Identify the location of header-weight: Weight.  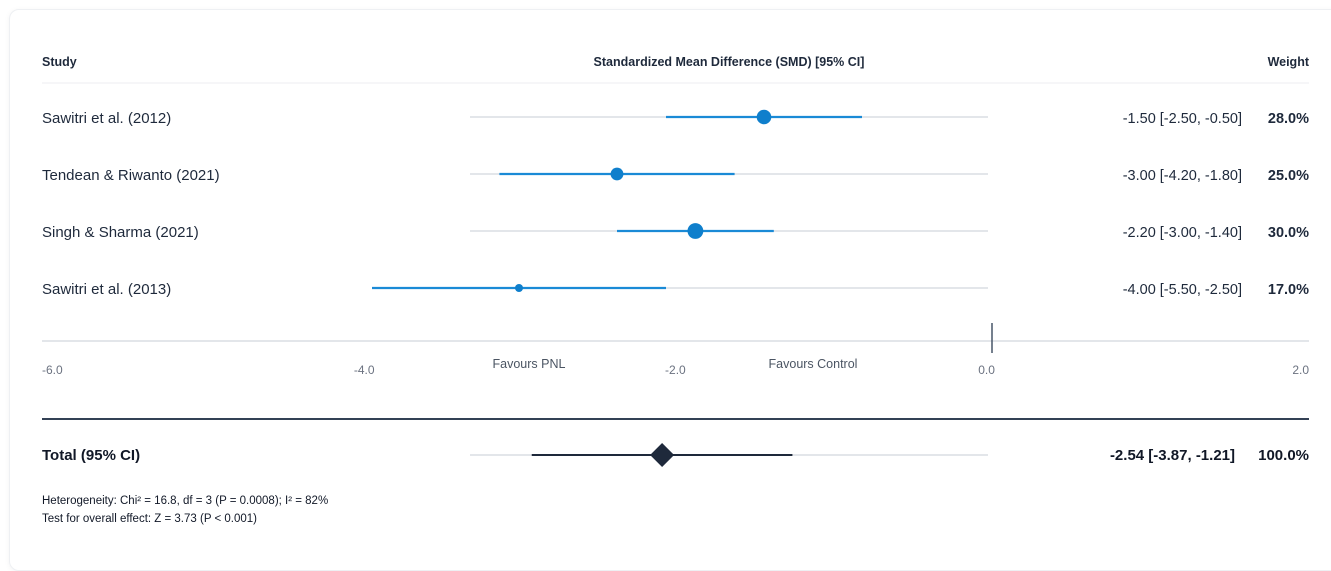
(1289, 62).